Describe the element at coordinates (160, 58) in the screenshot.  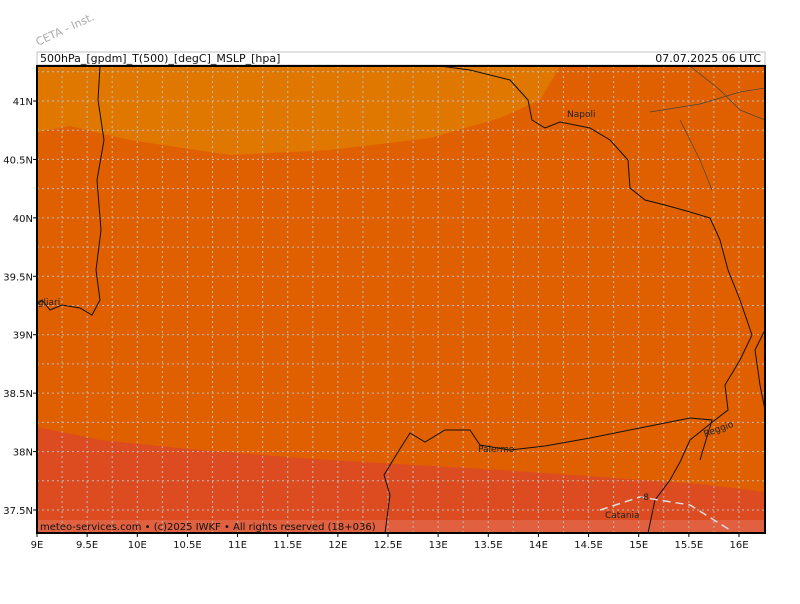
I see `header-left: 500hPa_[gpdm]_T(500)_[degC]_MSLP_[hpa]` at that location.